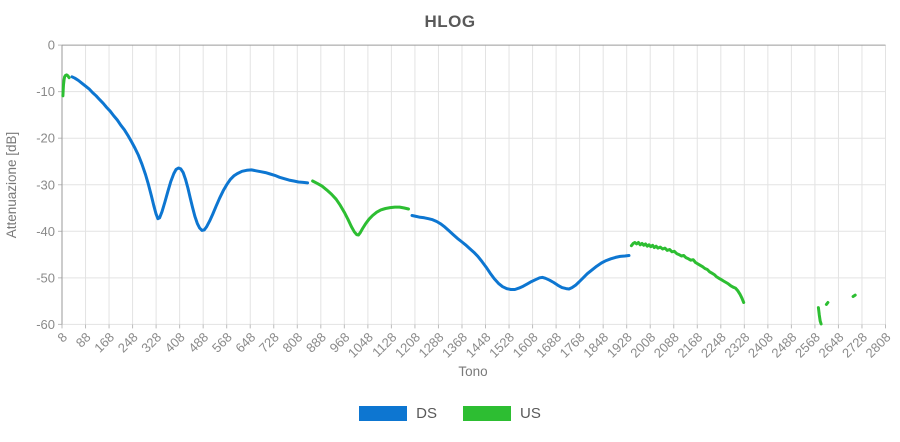 Image resolution: width=900 pixels, height=442 pixels. I want to click on x-tick-label: 1208, so click(407, 345).